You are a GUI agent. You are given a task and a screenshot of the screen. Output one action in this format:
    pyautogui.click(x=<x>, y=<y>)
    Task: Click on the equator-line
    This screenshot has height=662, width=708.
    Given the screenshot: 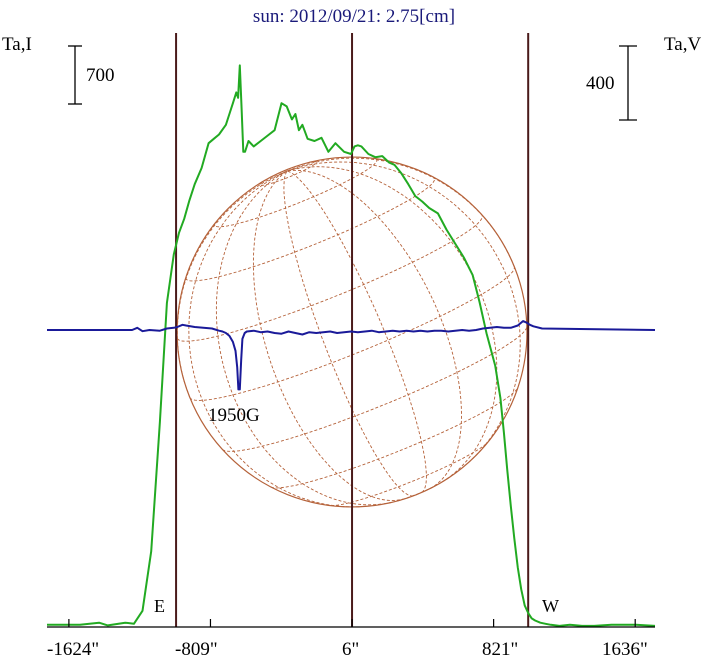 What is the action you would take?
    pyautogui.click(x=352, y=333)
    